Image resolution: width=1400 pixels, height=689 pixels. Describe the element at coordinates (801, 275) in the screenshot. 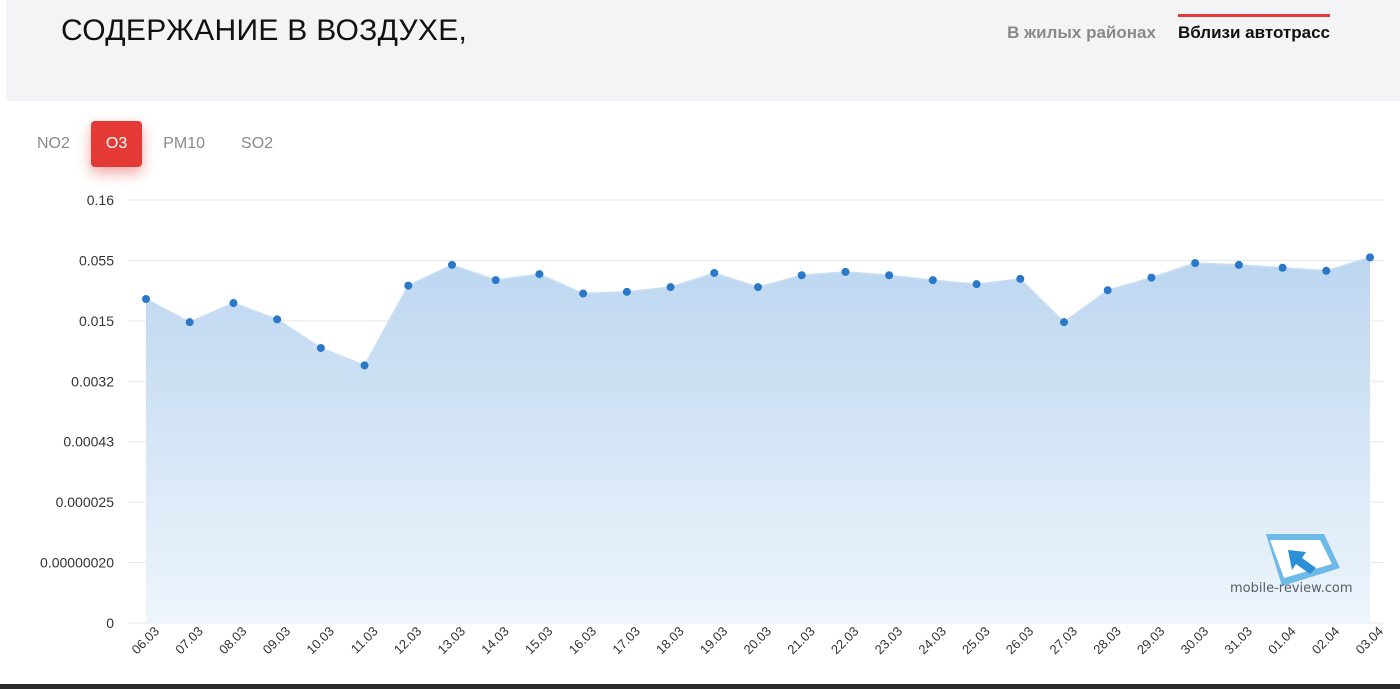

I see `data-point-21.03` at that location.